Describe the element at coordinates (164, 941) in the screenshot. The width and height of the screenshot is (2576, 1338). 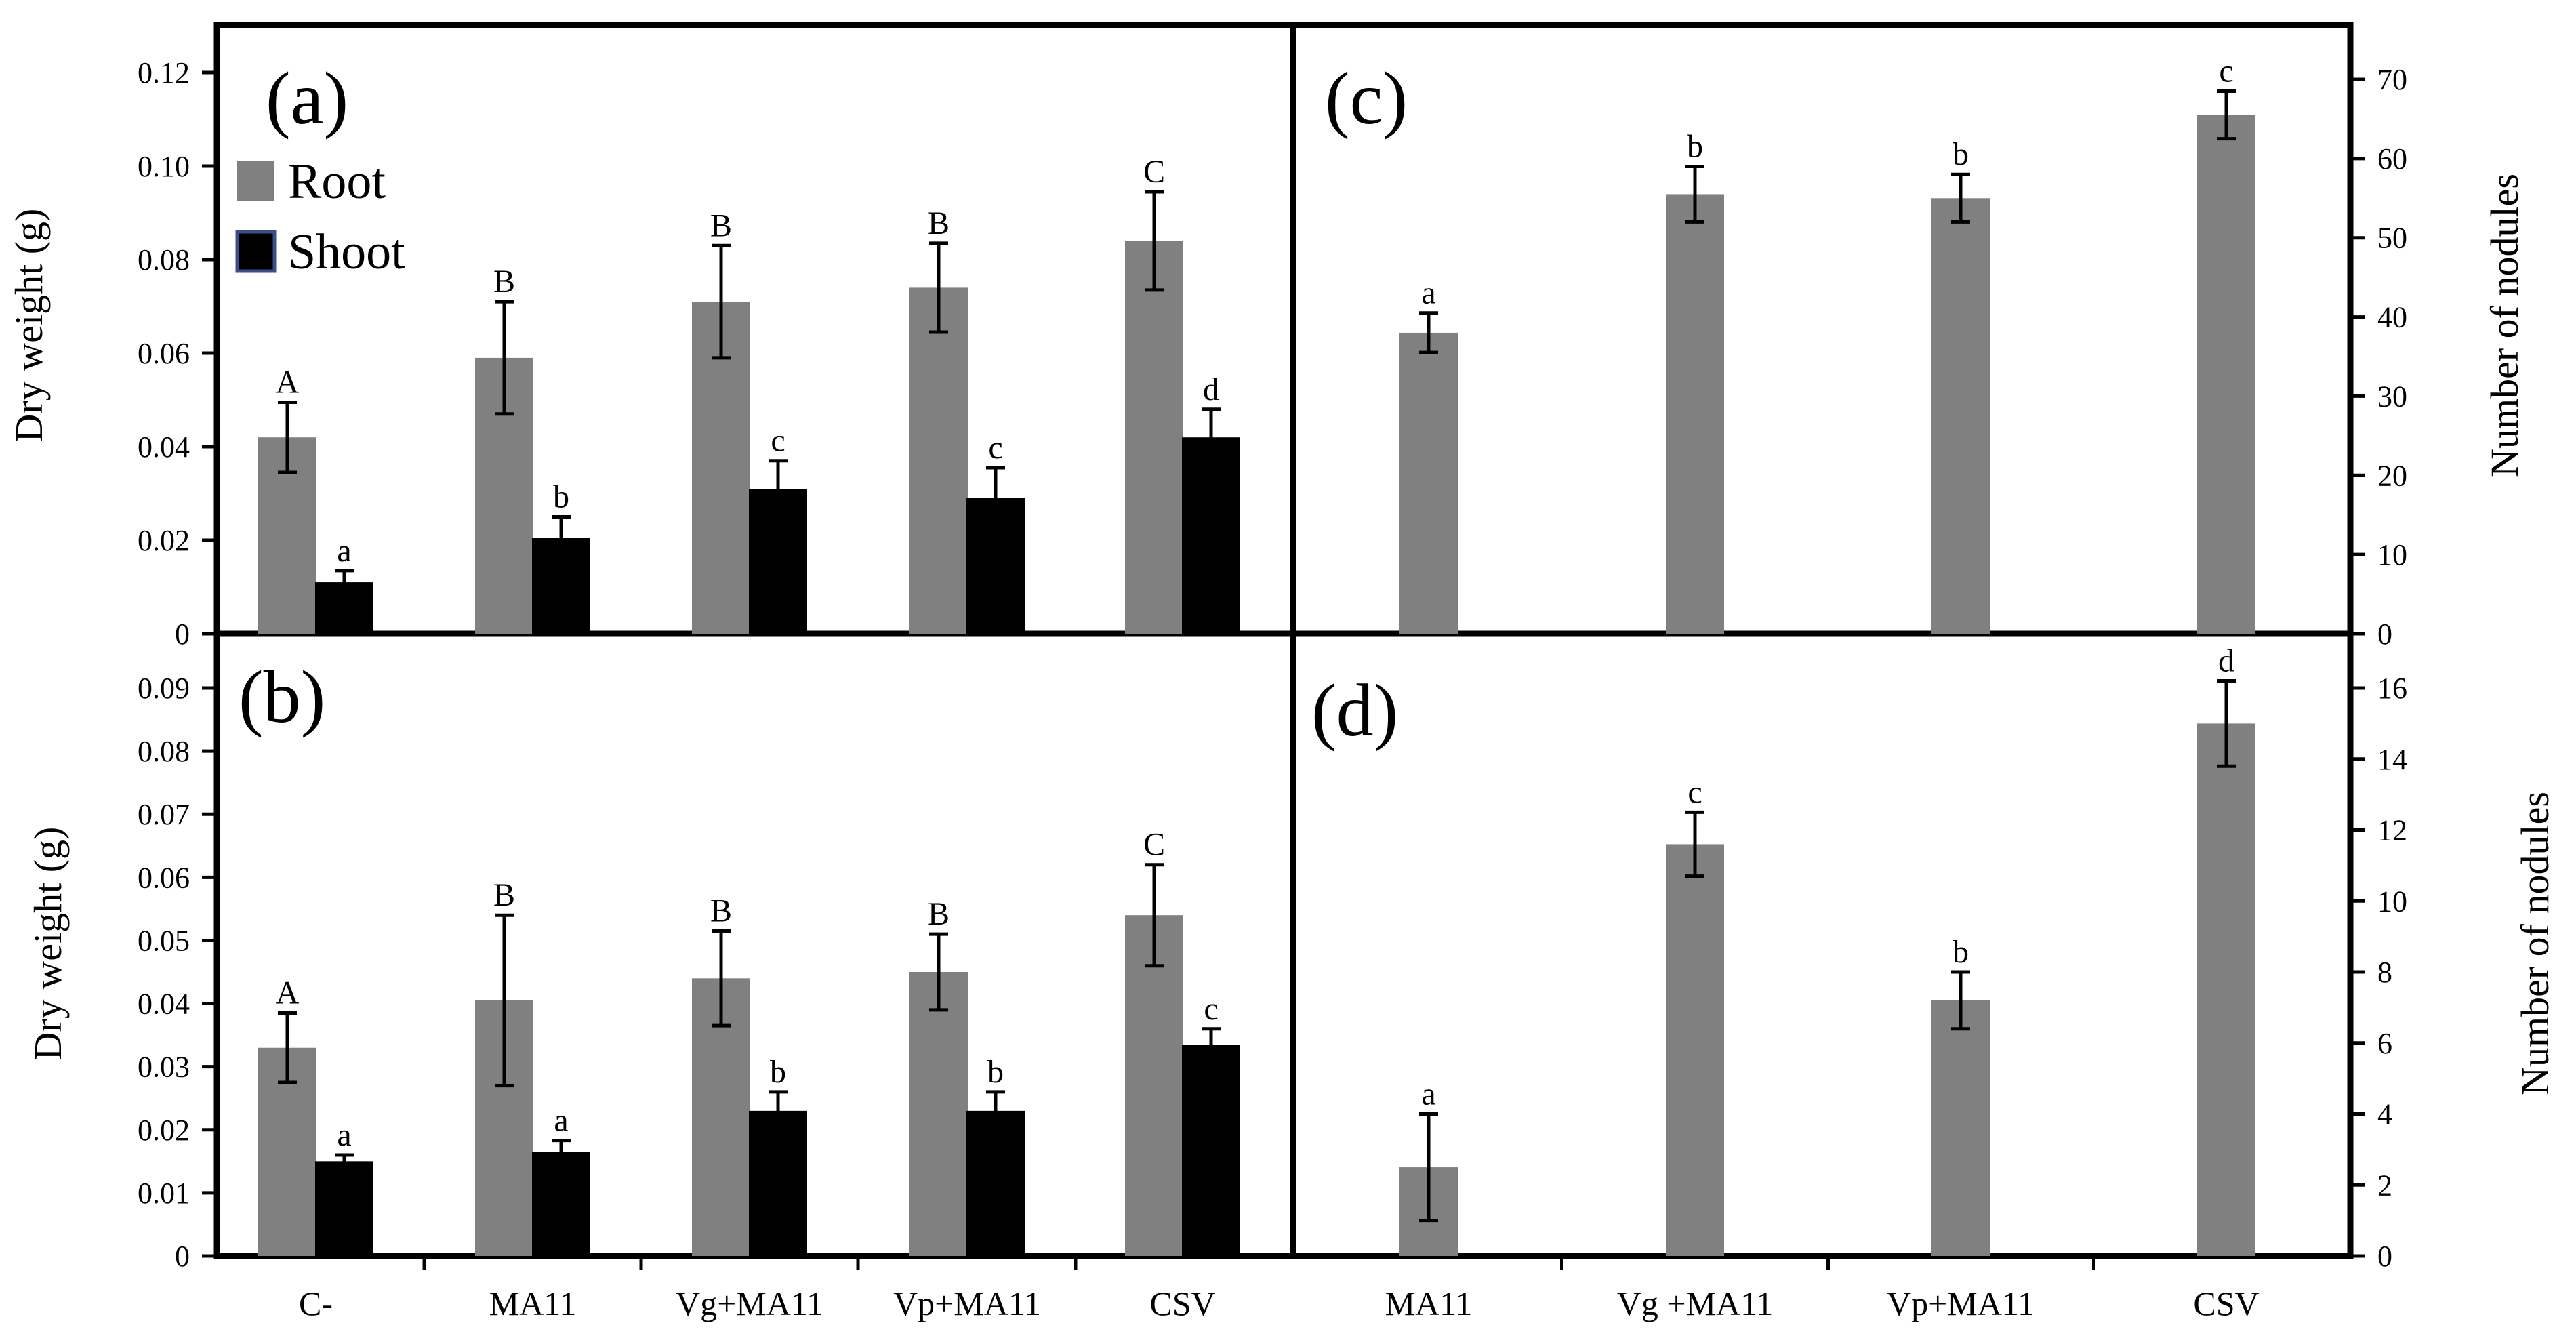
I see `y-tick-label: 0.05` at that location.